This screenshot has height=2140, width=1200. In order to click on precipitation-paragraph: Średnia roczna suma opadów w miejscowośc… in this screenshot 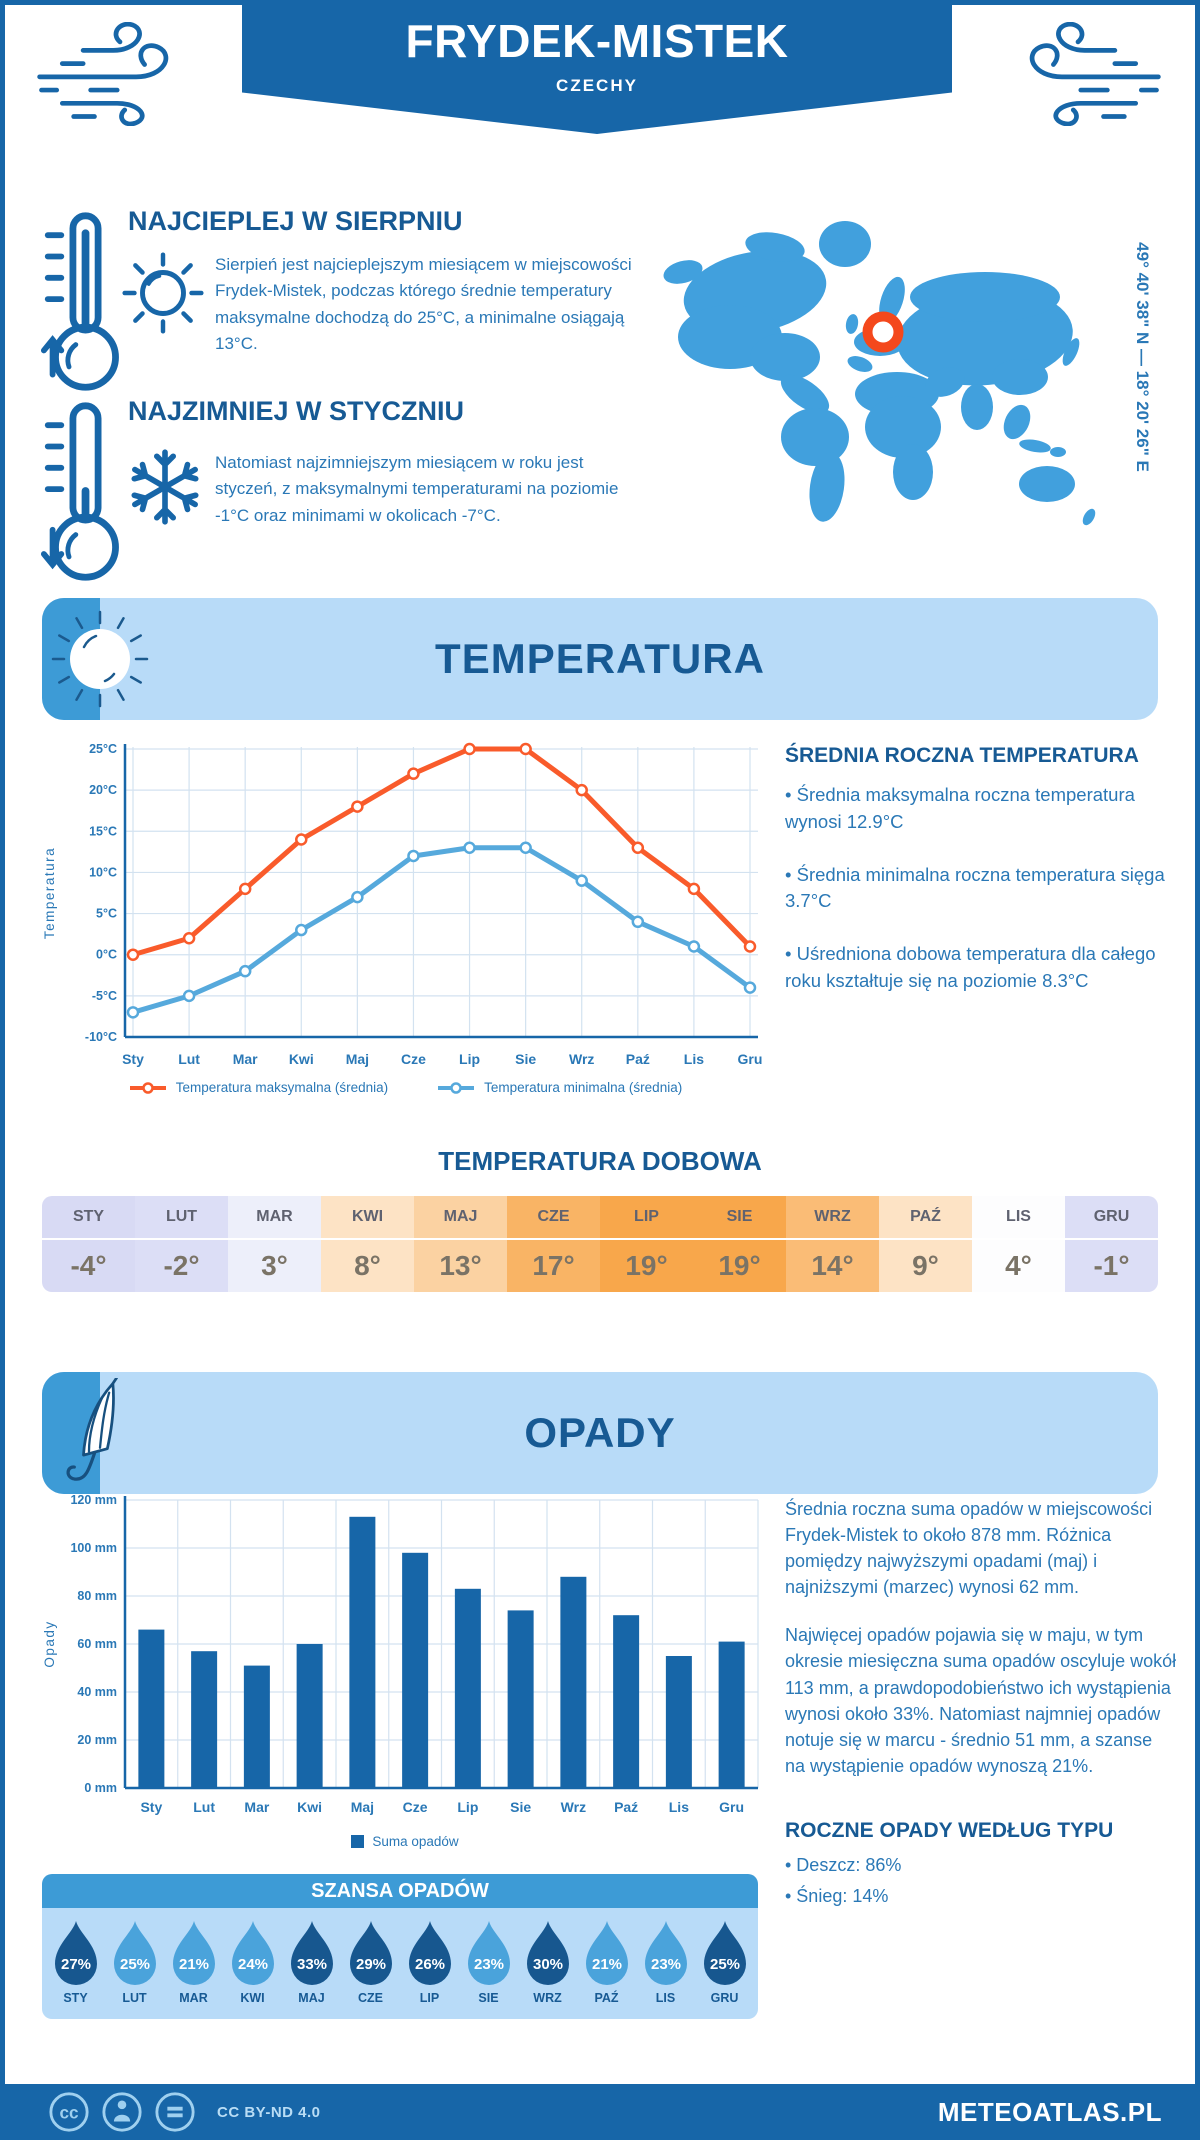, I will do `click(969, 1548)`.